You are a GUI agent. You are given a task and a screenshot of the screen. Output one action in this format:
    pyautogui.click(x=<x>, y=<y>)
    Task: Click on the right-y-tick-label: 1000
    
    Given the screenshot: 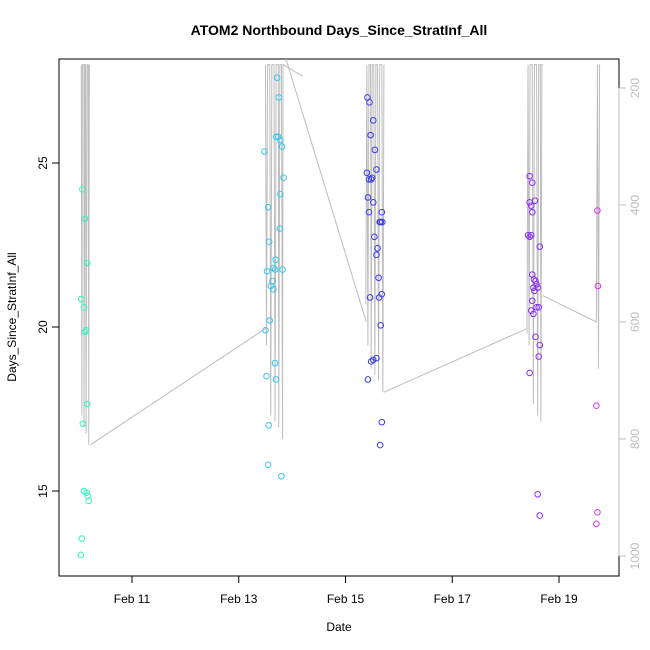 What is the action you would take?
    pyautogui.click(x=635, y=555)
    